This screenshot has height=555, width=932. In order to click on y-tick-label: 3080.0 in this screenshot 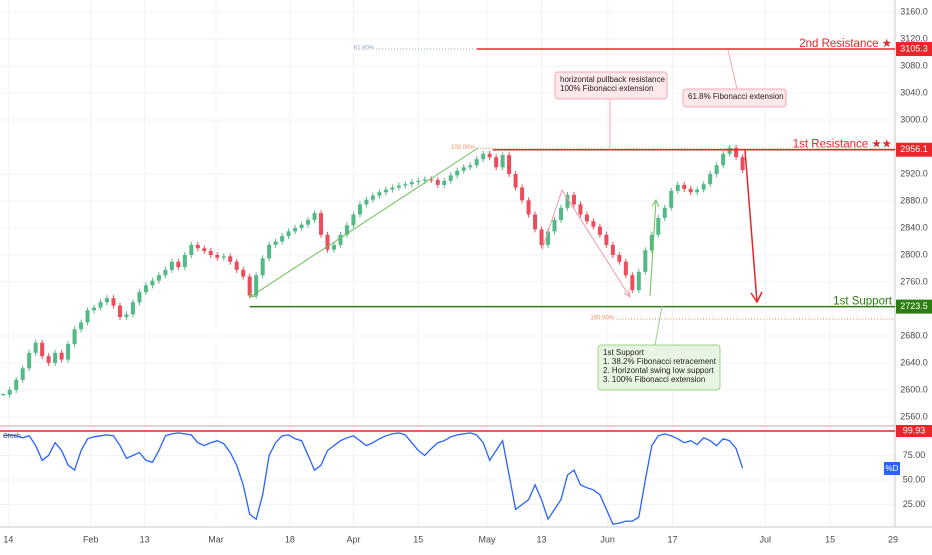, I will do `click(914, 65)`.